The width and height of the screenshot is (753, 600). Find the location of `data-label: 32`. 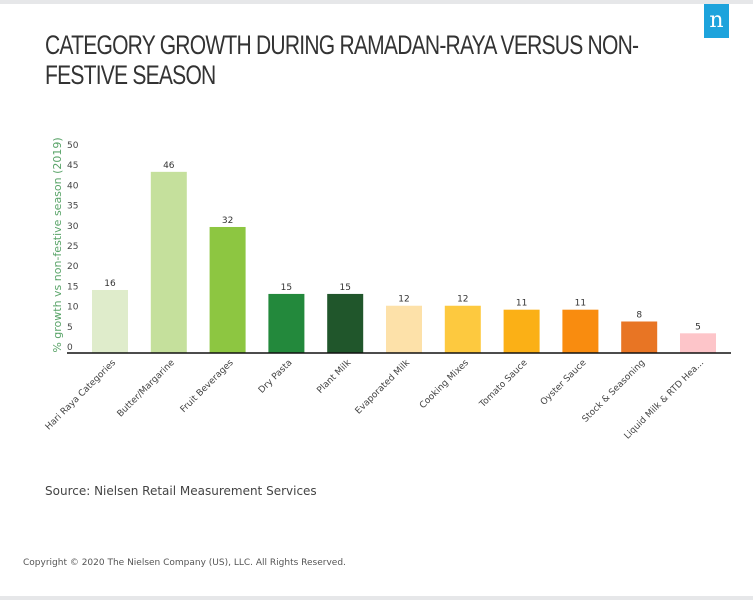

data-label: 32 is located at coordinates (227, 221).